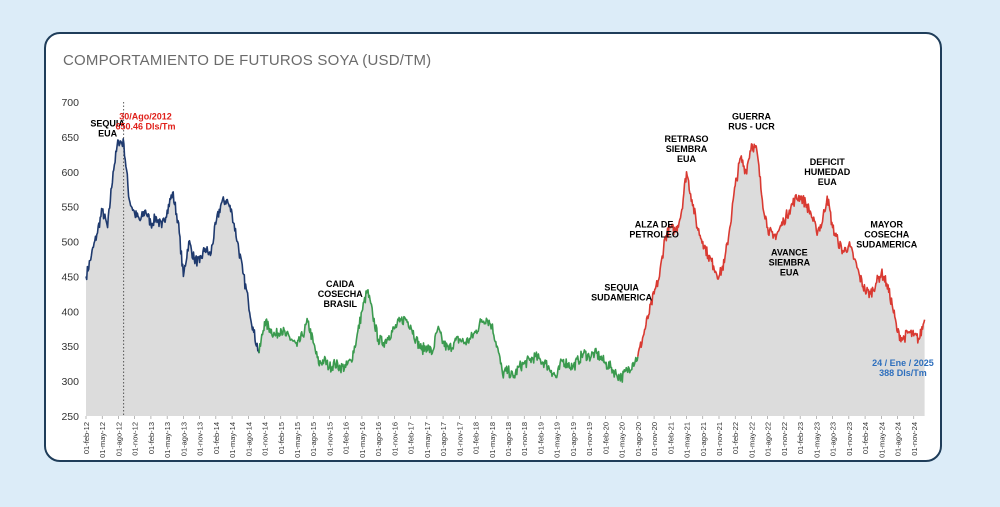  What do you see at coordinates (378, 439) in the screenshot?
I see `x-tick-label: 01-ago-16` at bounding box center [378, 439].